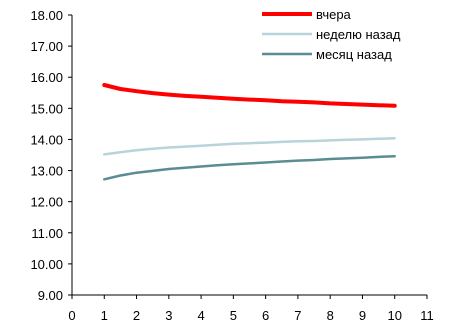 Image resolution: width=449 pixels, height=329 pixels. I want to click on y-tick-label: 12.00, so click(46, 202).